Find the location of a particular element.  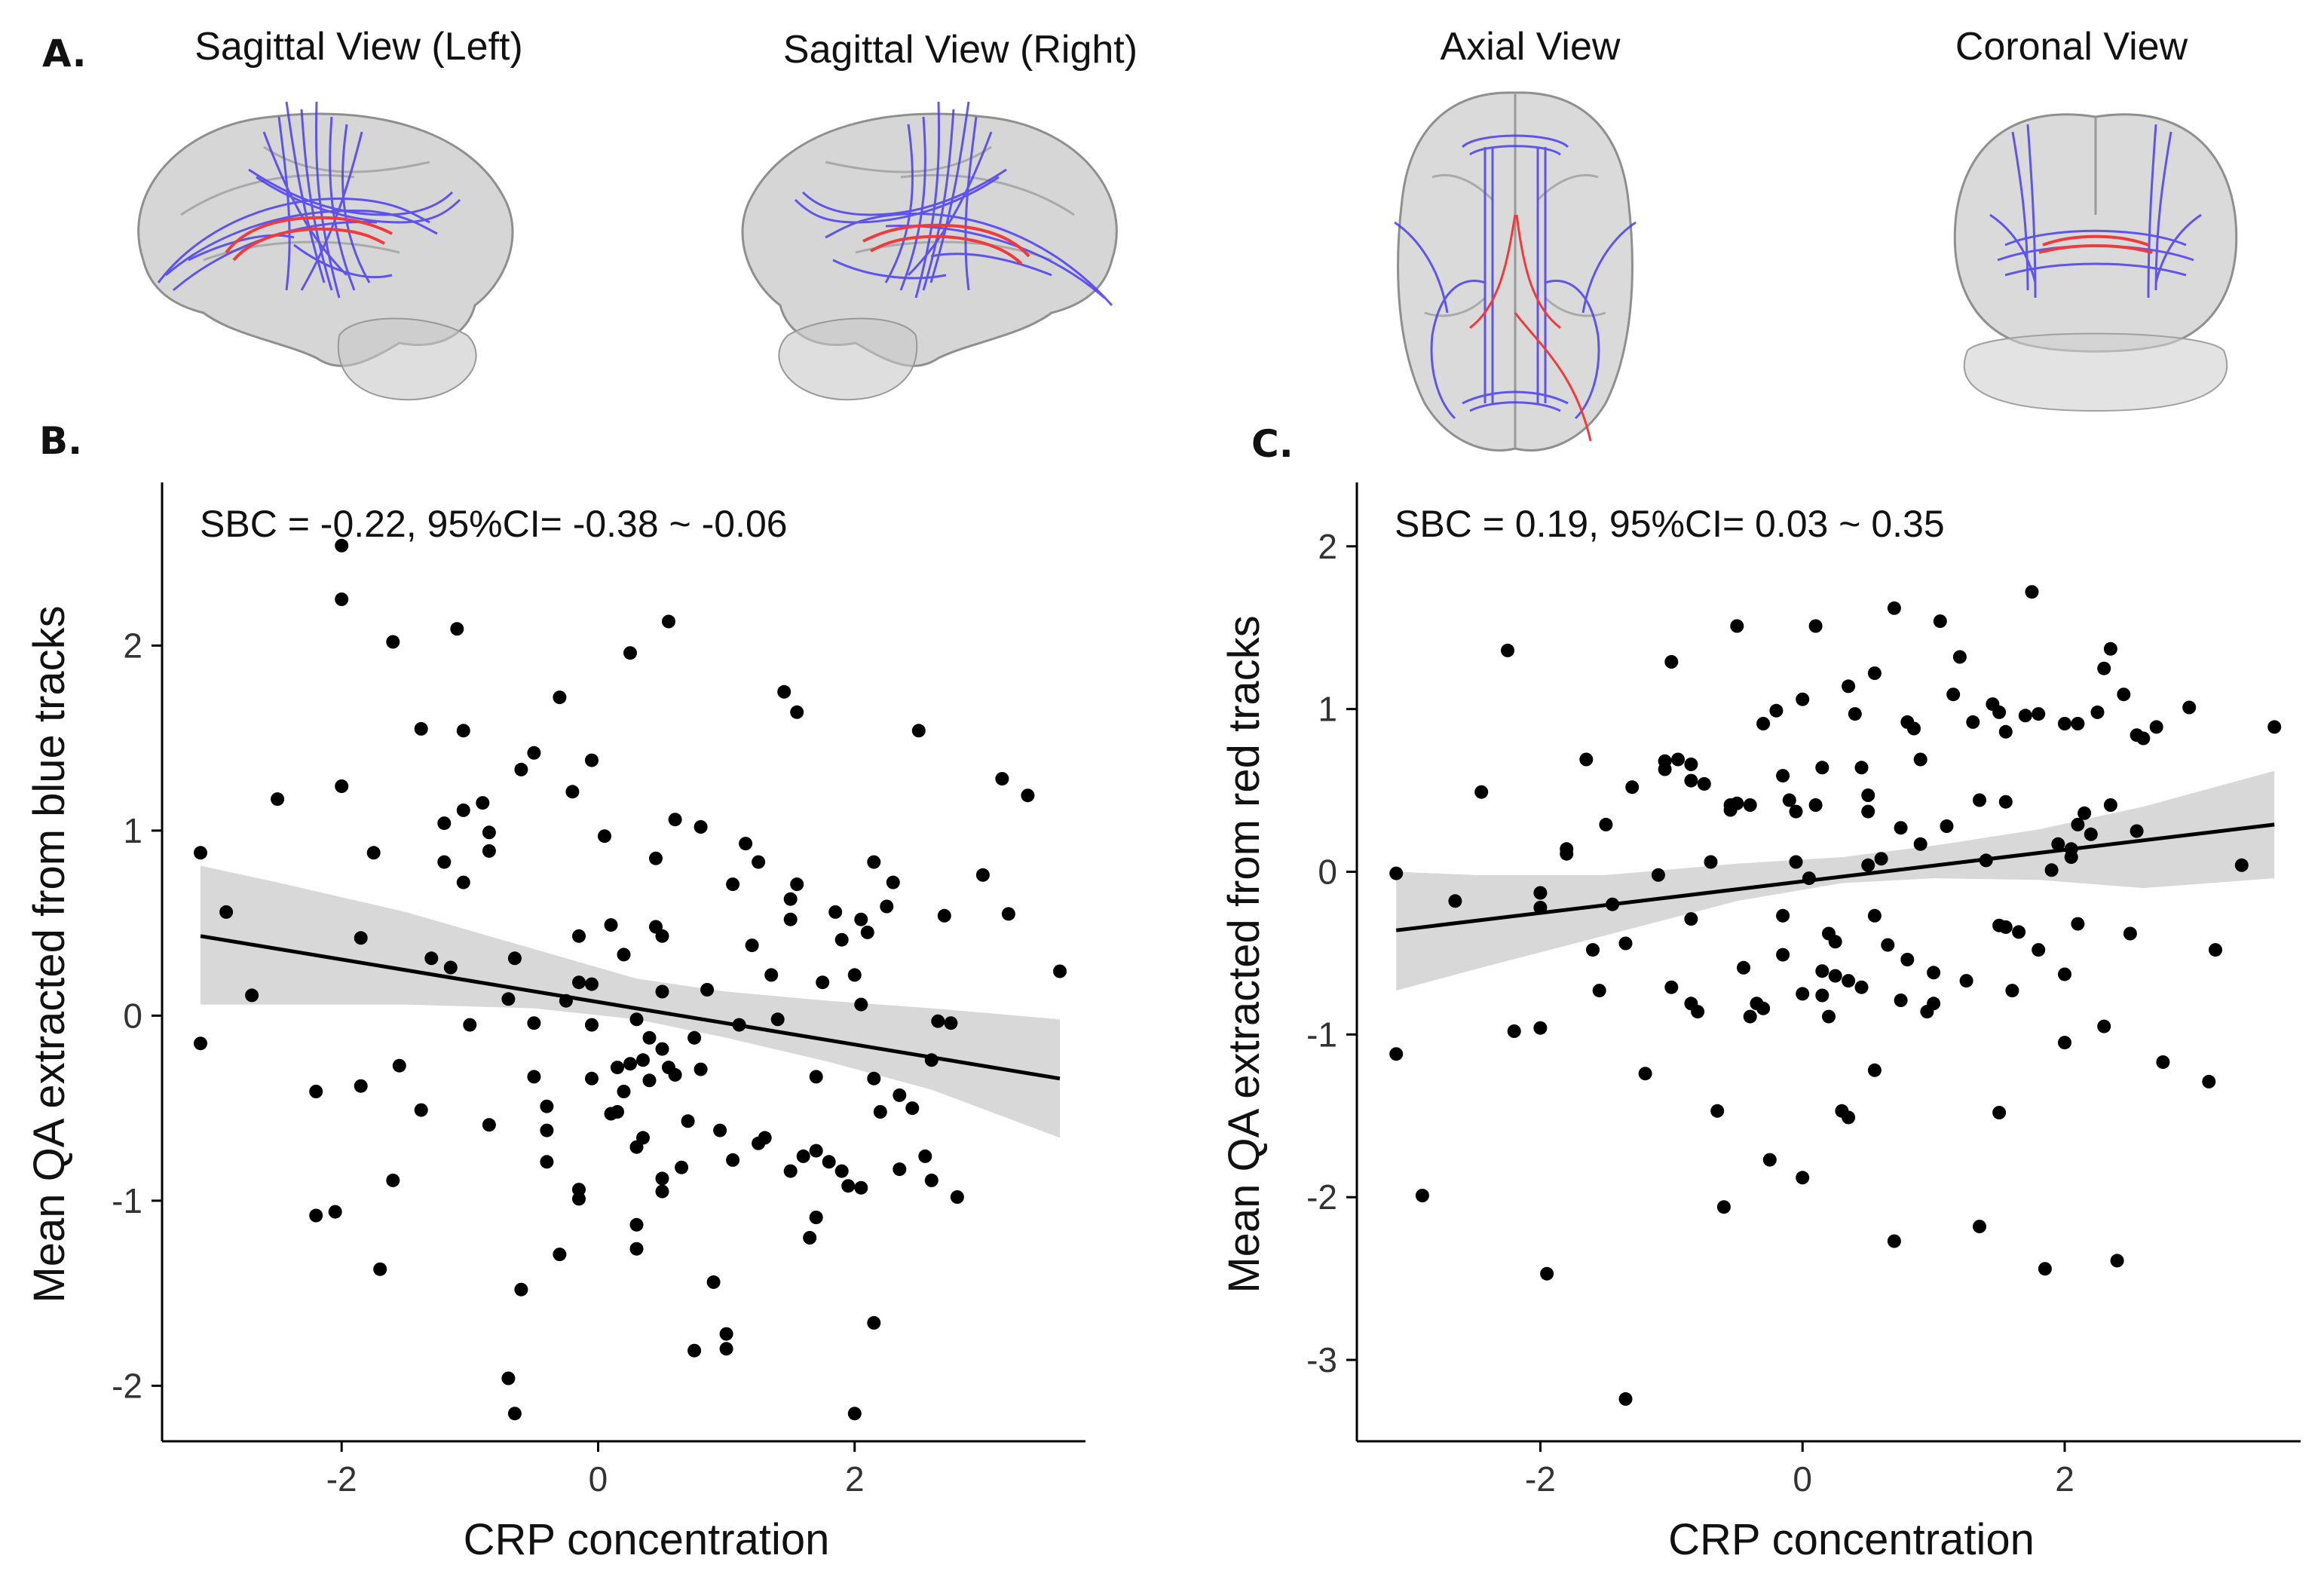

confidence-band is located at coordinates (630, 1002).